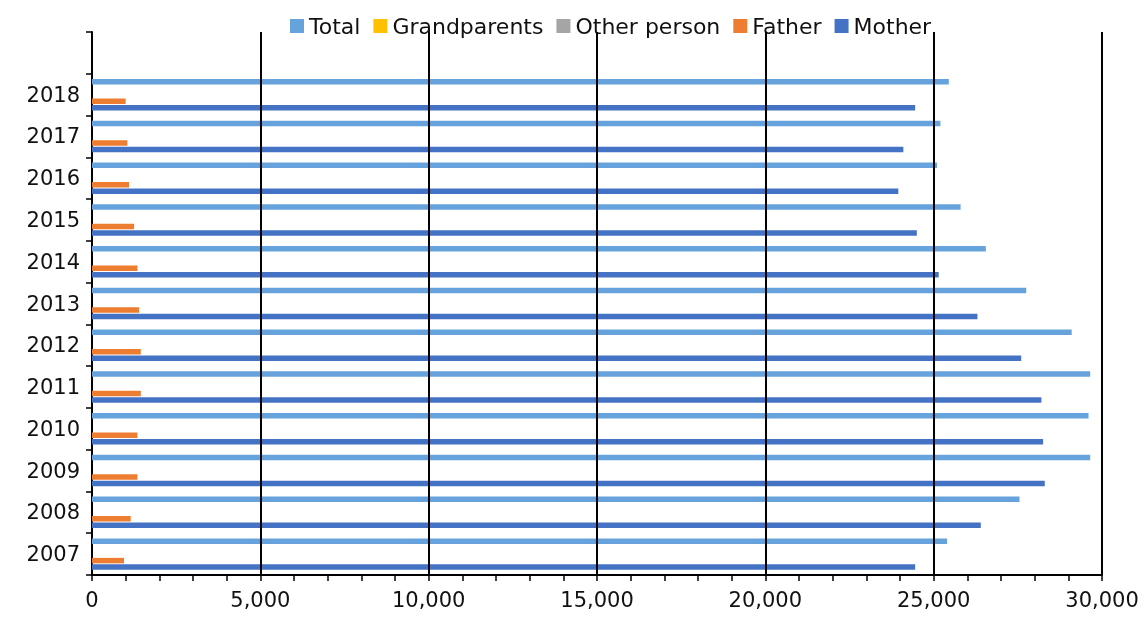 Image resolution: width=1142 pixels, height=620 pixels. Describe the element at coordinates (53, 94) in the screenshot. I see `y-tick-label: 2018` at that location.